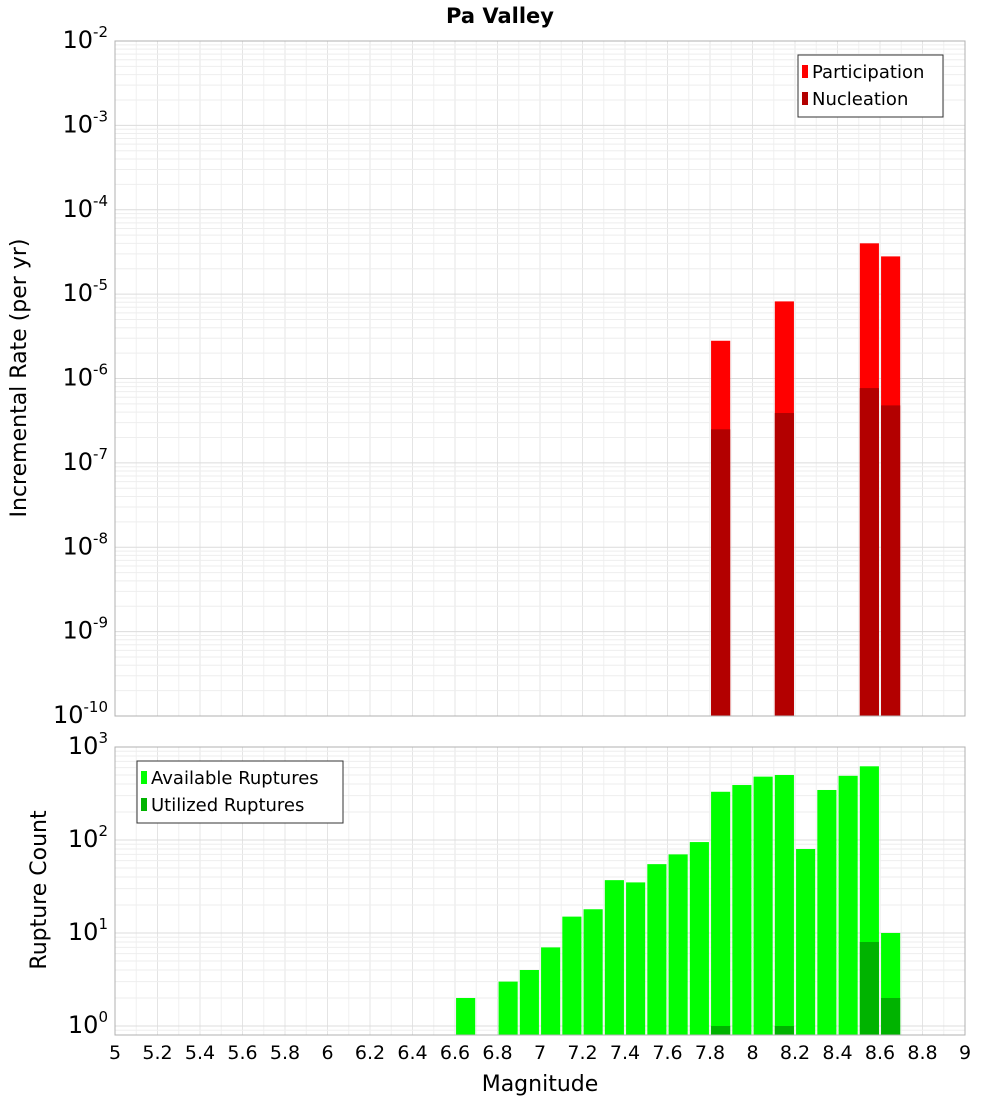 The image size is (1000, 1100). Describe the element at coordinates (412, 1053) in the screenshot. I see `x-tick-label: 6.4` at that location.